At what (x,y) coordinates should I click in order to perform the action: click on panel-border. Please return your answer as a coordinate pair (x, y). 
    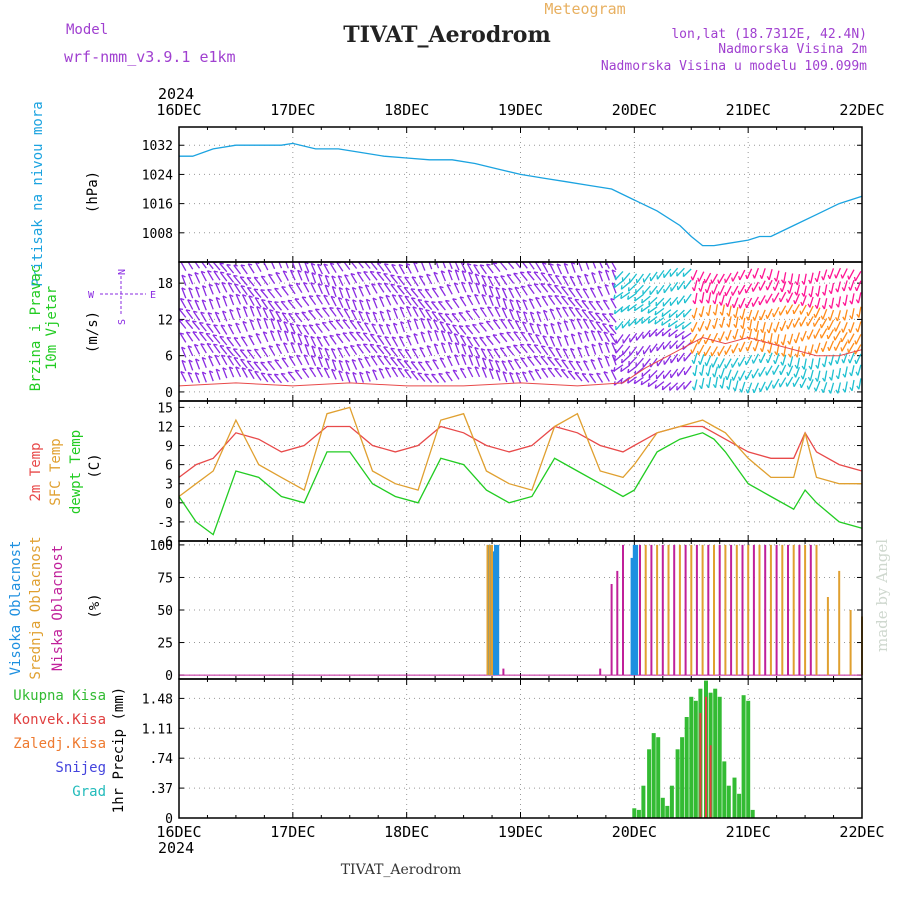
    Looking at the image, I should click on (520, 748).